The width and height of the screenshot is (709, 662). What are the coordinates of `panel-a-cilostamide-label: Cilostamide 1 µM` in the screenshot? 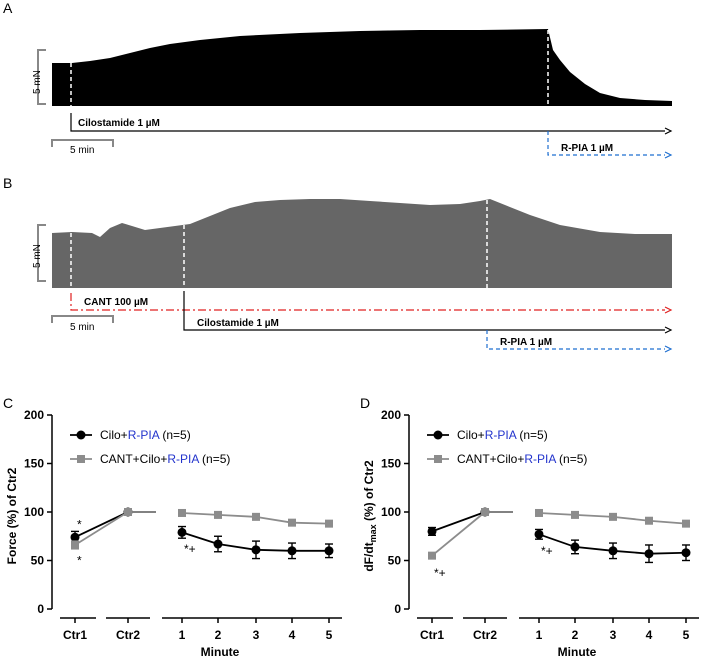 It's located at (119, 123).